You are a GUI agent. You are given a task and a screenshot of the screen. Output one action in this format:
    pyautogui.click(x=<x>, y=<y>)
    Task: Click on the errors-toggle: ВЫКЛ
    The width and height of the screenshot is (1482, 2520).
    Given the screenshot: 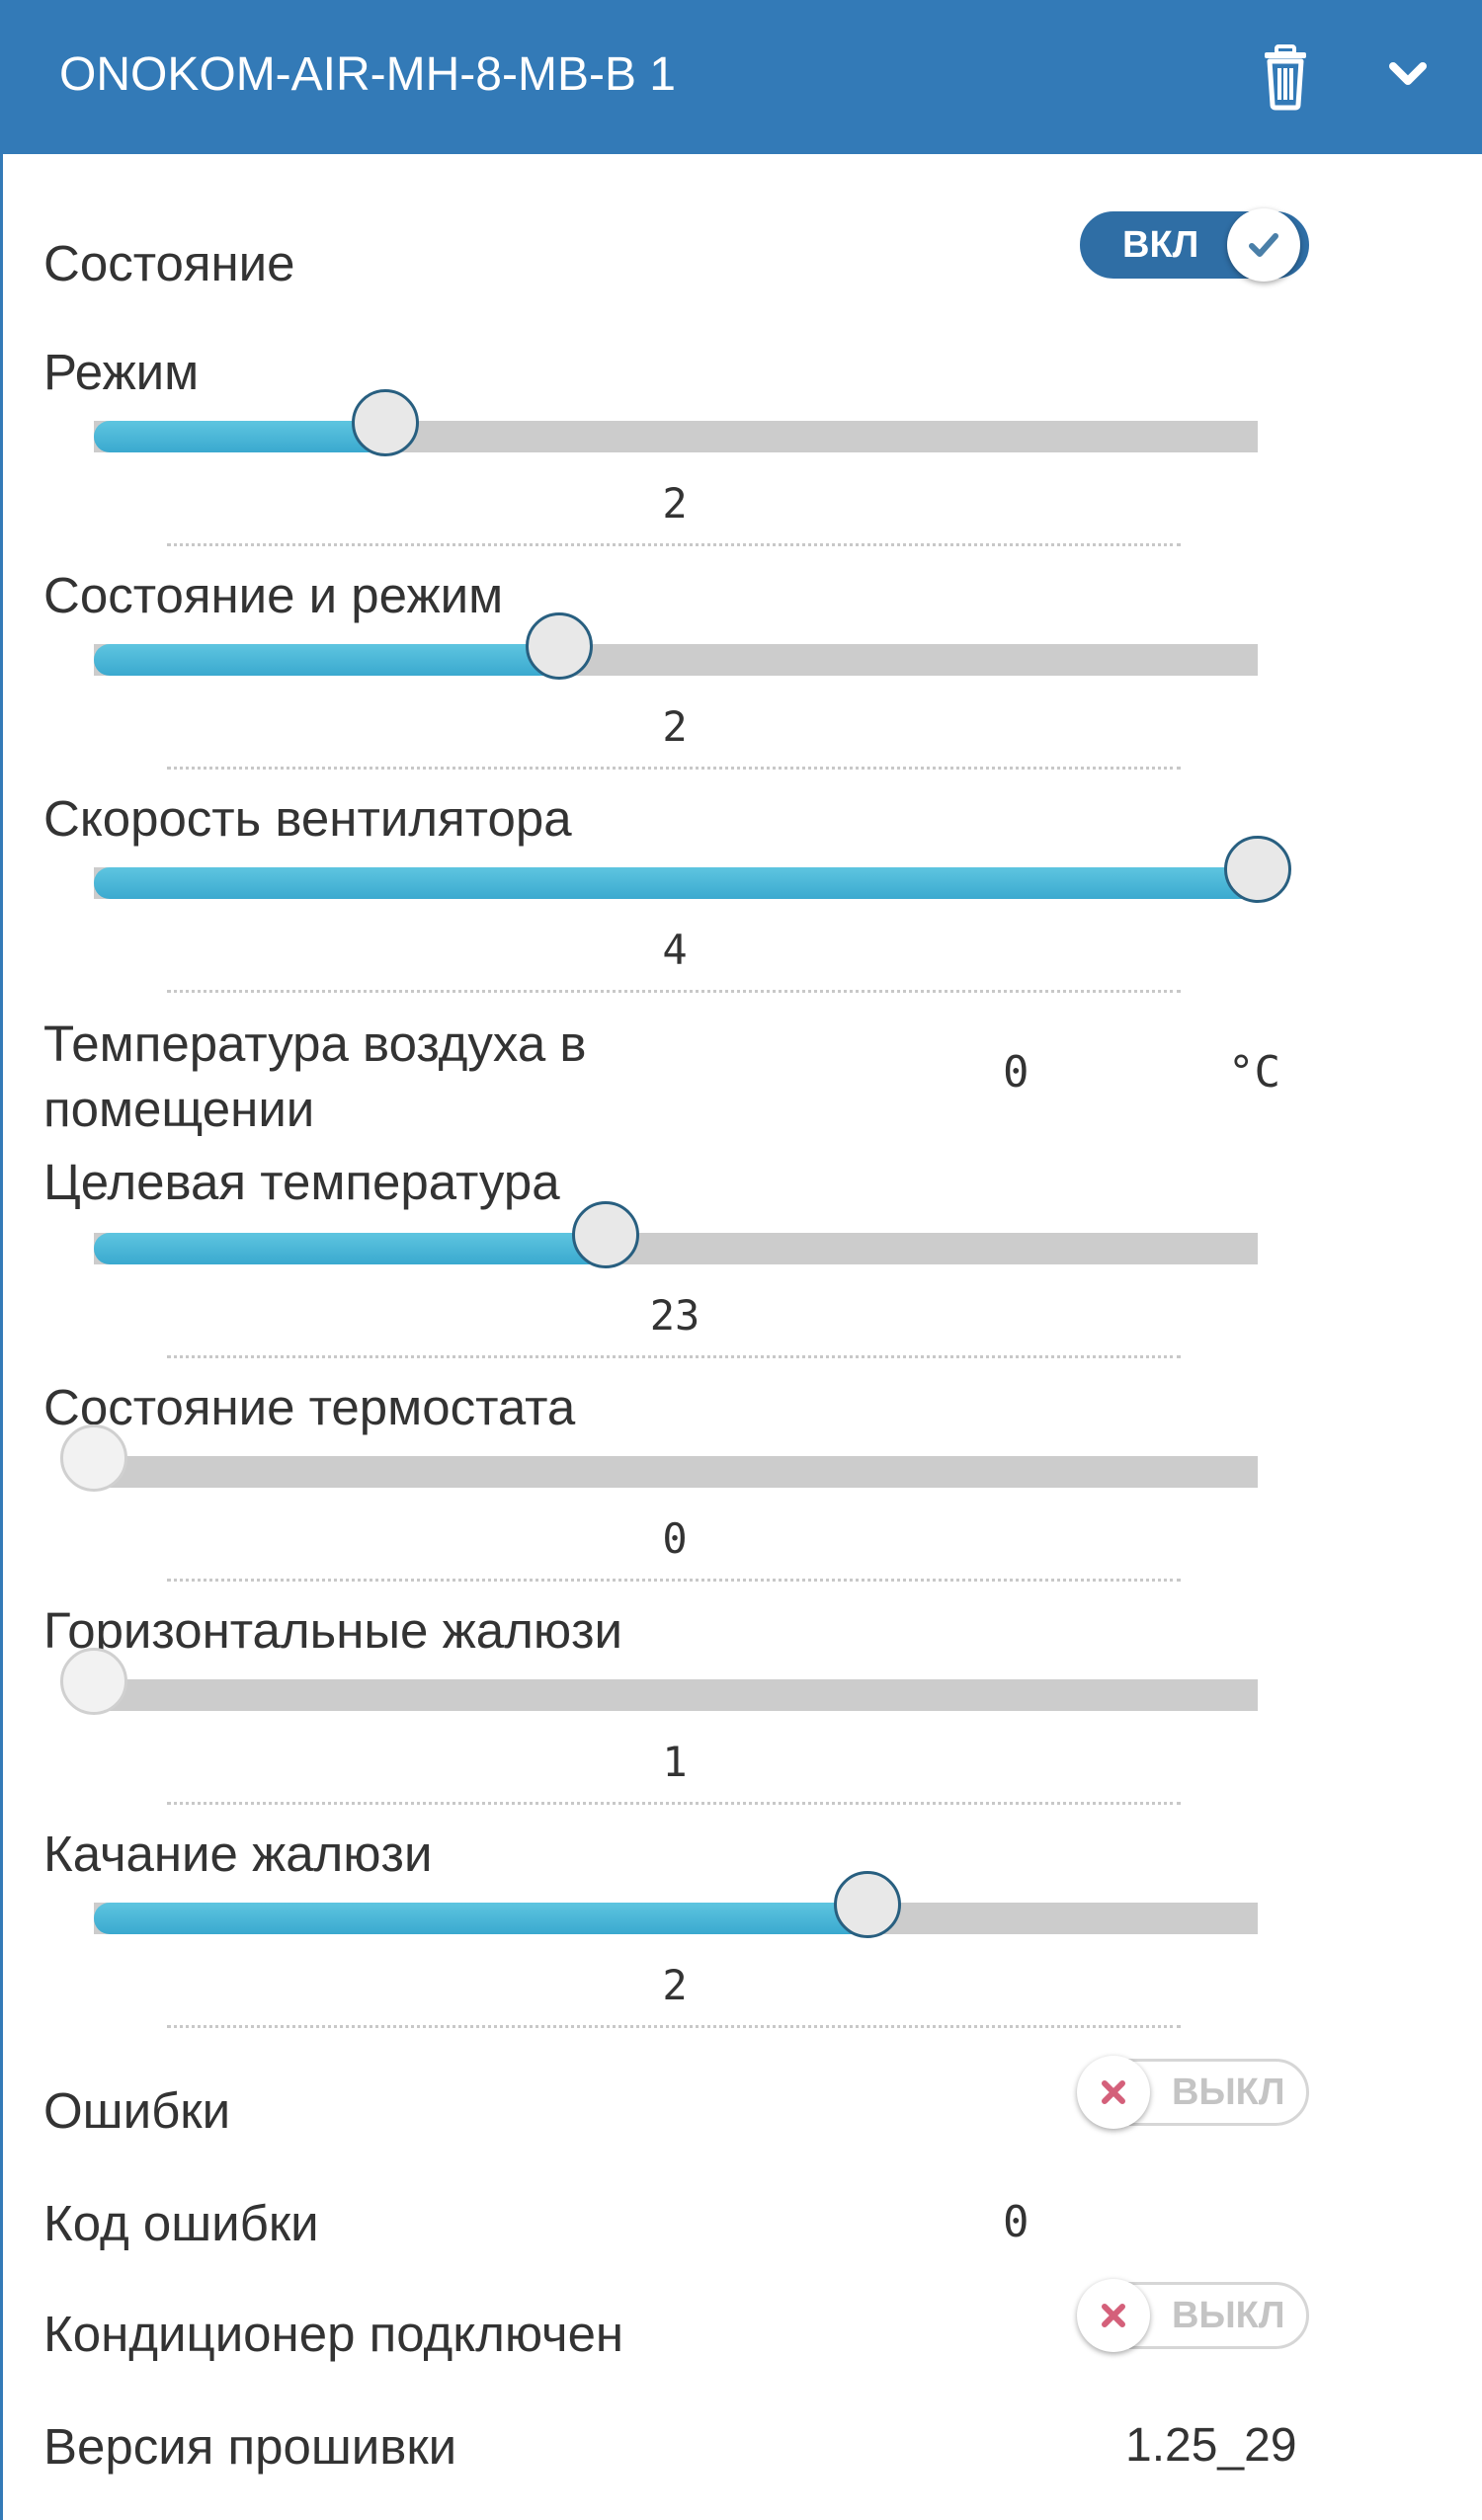 What is the action you would take?
    pyautogui.click(x=1193, y=2093)
    